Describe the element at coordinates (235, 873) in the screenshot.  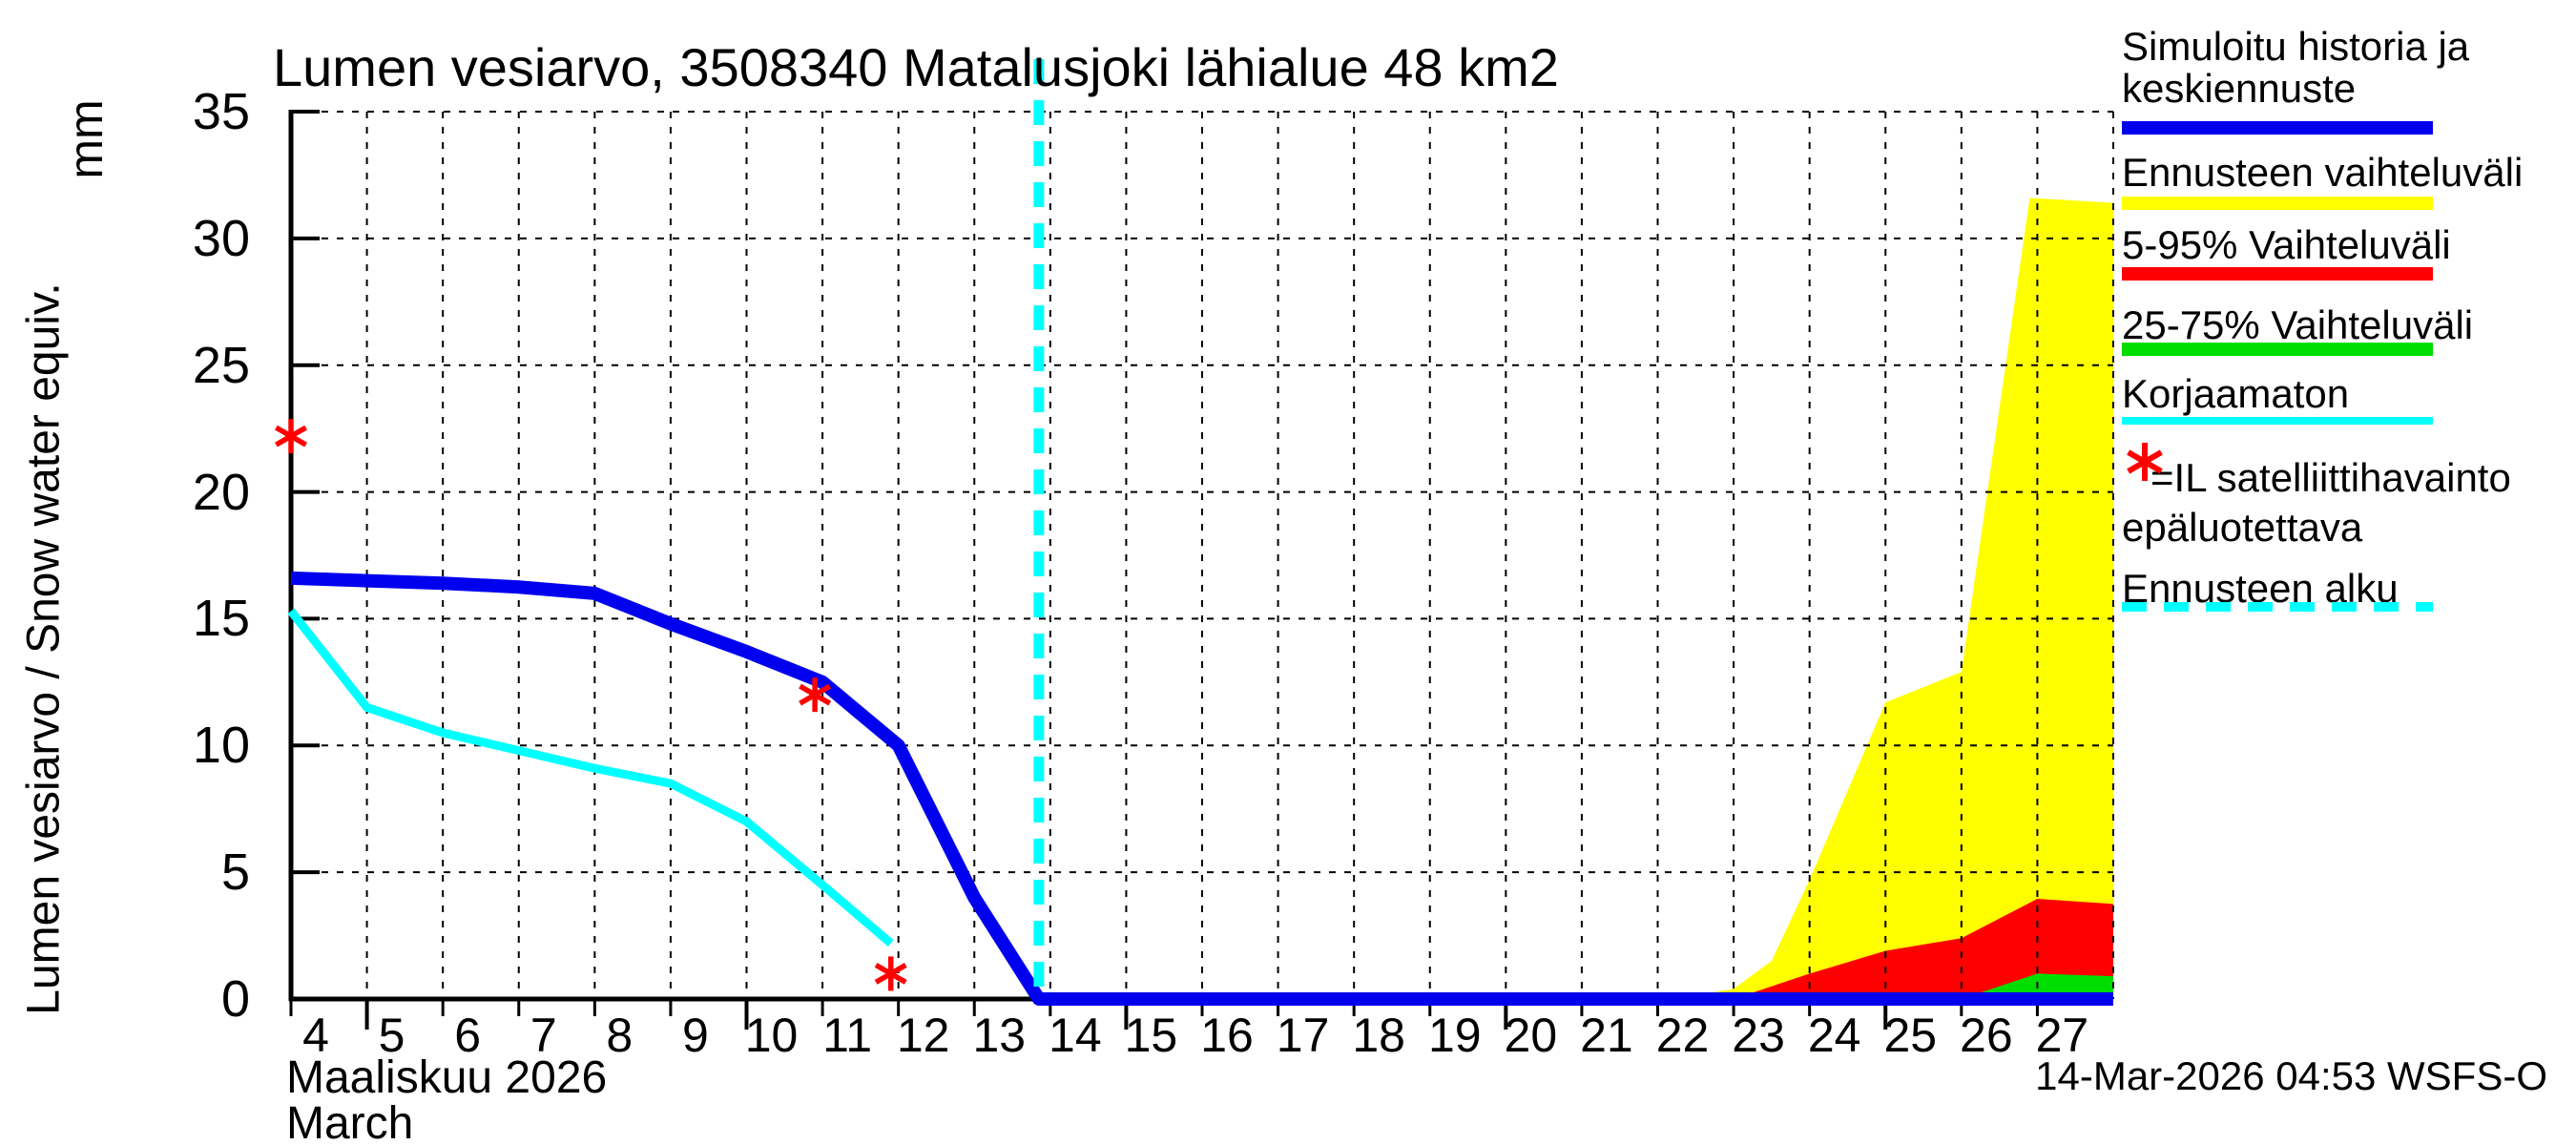
I see `y-tick-label: 5` at that location.